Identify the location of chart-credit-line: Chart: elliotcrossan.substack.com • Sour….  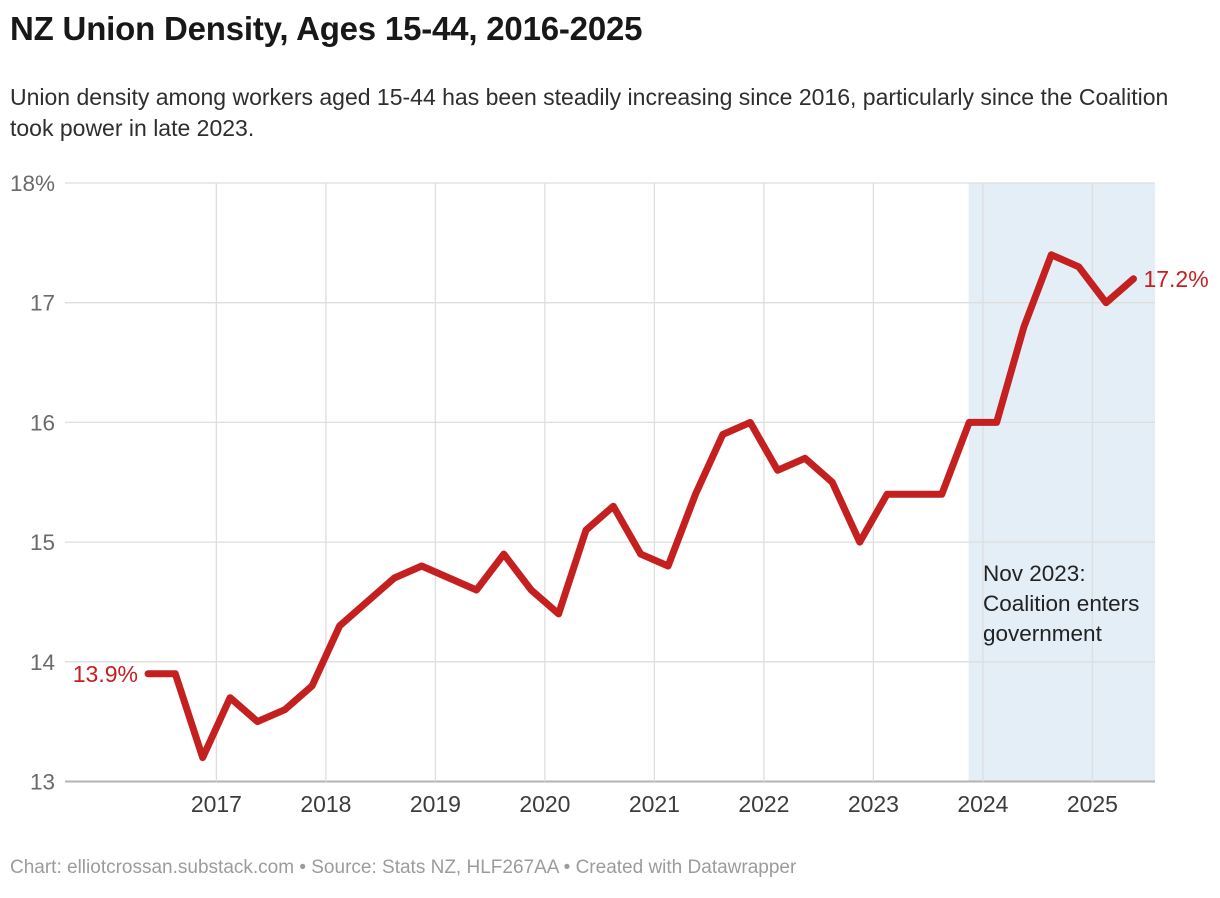
(403, 867).